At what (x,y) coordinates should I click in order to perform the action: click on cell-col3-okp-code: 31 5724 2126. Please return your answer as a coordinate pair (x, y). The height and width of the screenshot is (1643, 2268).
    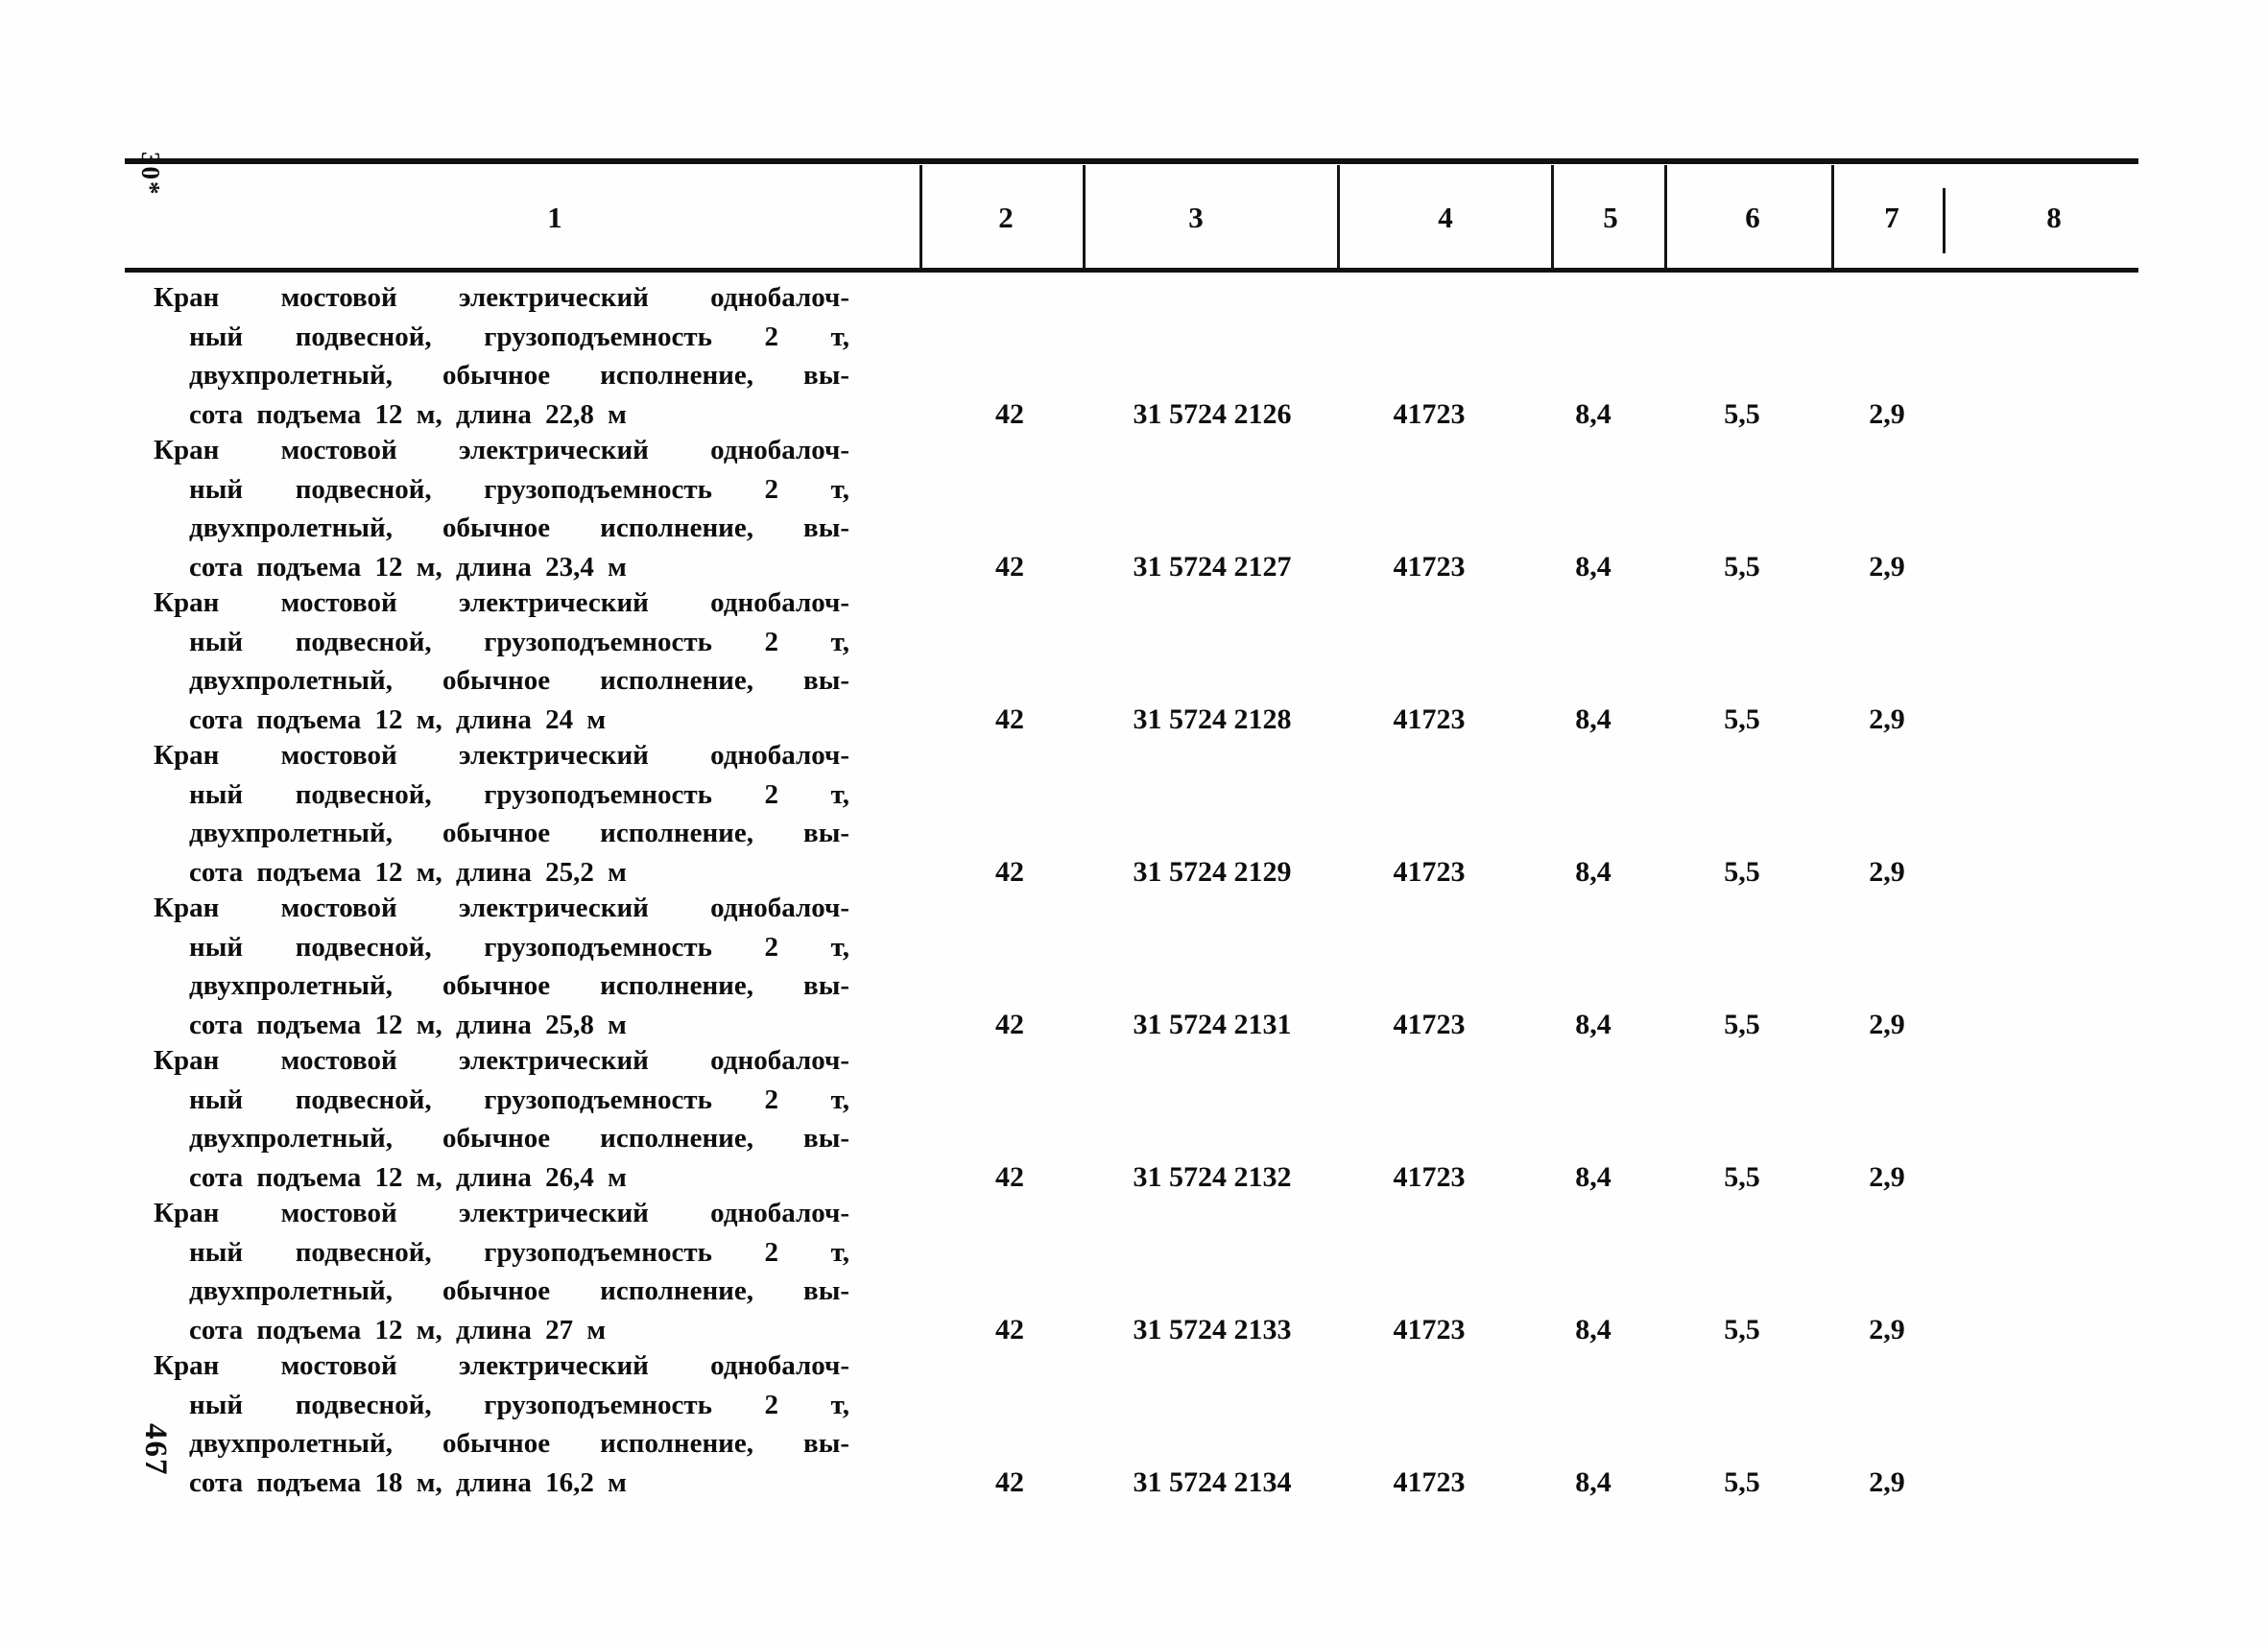
    Looking at the image, I should click on (1212, 414).